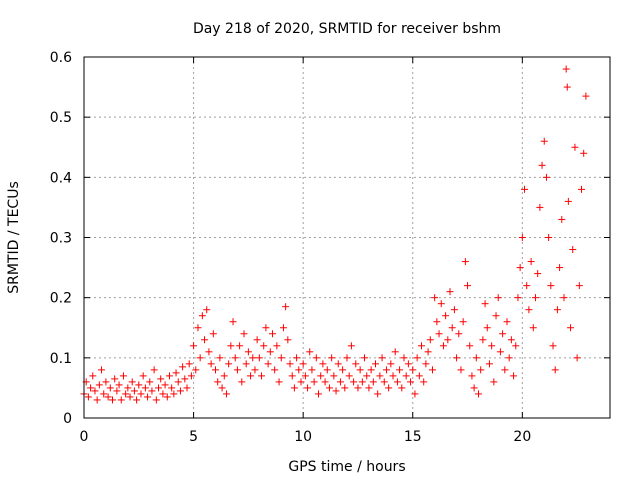 This screenshot has height=480, width=640. I want to click on y-tick-label: 0.3, so click(61, 239).